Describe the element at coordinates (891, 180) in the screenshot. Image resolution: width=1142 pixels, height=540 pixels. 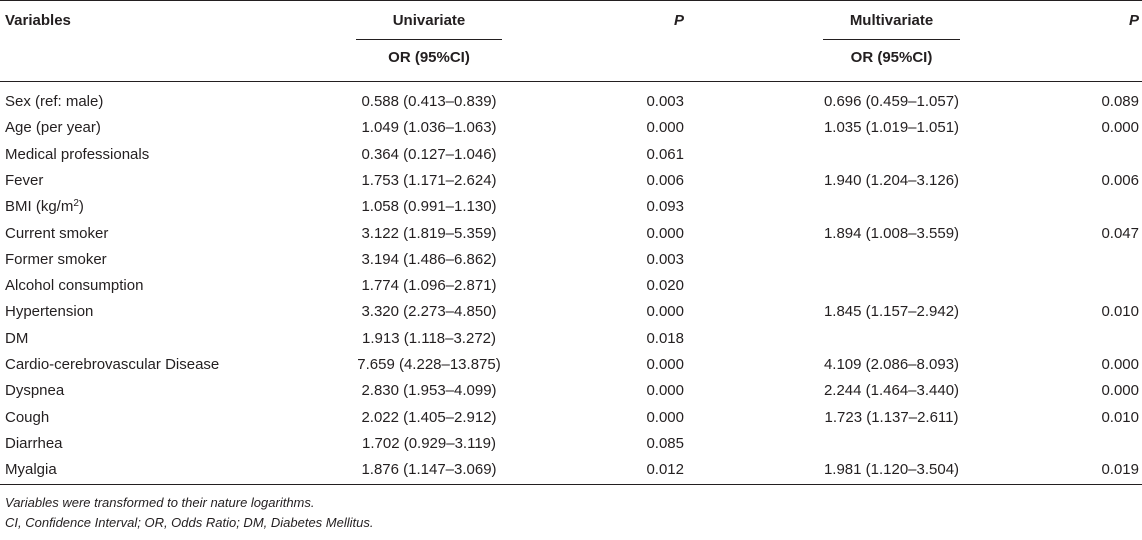
I see `multivariate-or-cell: 1.940 (1.204–3.126)` at that location.